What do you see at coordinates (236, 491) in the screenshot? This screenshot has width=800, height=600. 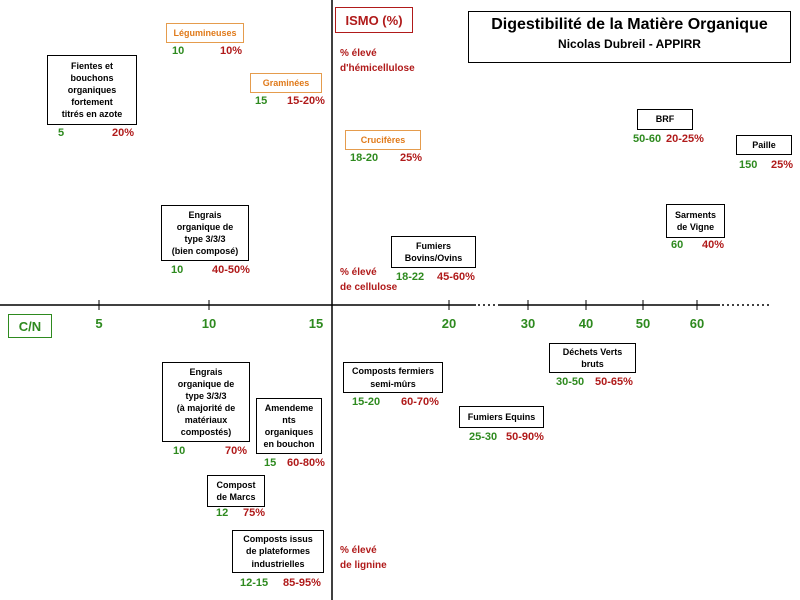 I see `item-box-compost-marcs: Compost de Marcs` at bounding box center [236, 491].